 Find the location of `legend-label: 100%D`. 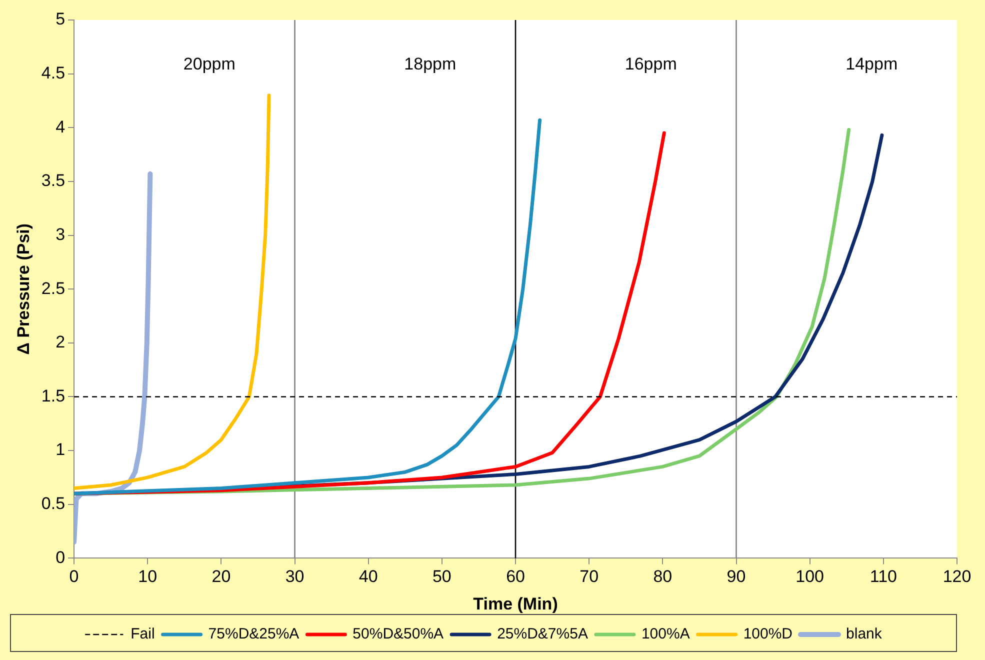

legend-label: 100%D is located at coordinates (768, 634).